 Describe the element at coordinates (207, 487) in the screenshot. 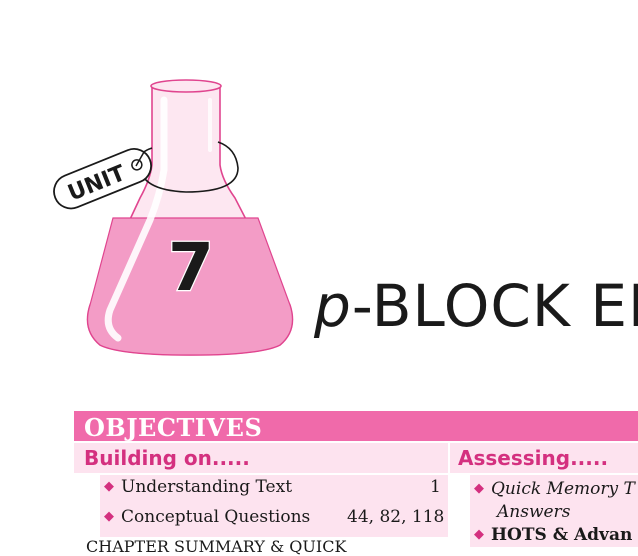

I see `list-item-label: Understanding Text` at that location.